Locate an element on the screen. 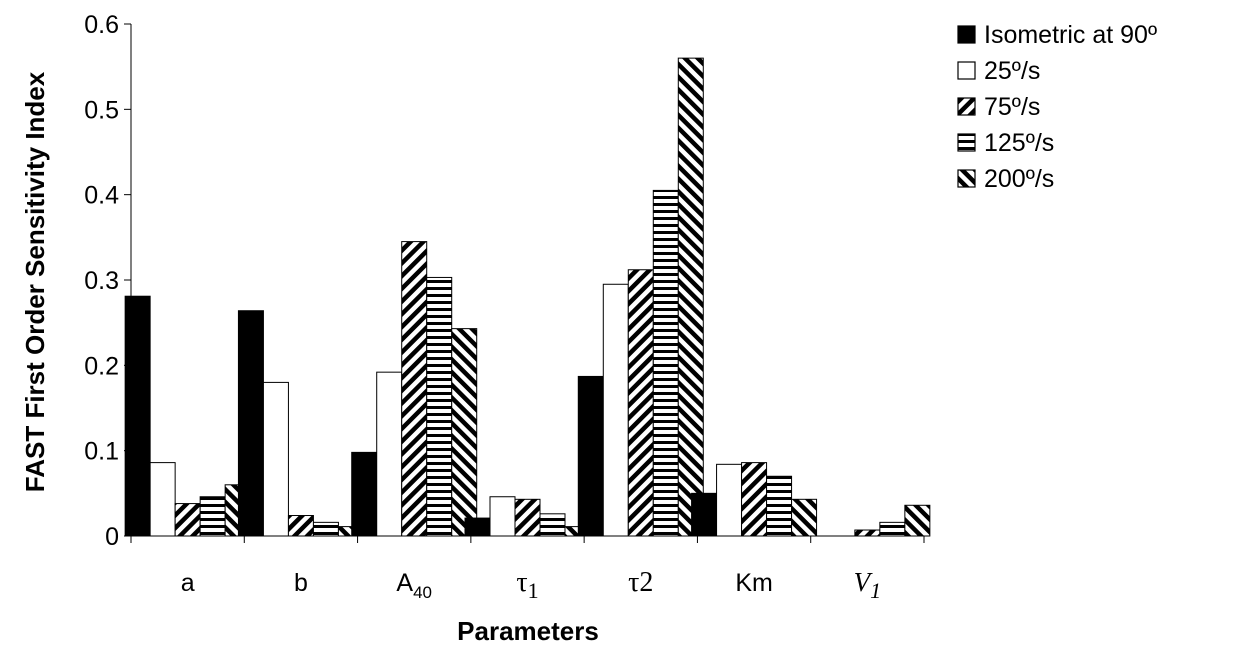  legend-label: 75º/s is located at coordinates (1012, 107).